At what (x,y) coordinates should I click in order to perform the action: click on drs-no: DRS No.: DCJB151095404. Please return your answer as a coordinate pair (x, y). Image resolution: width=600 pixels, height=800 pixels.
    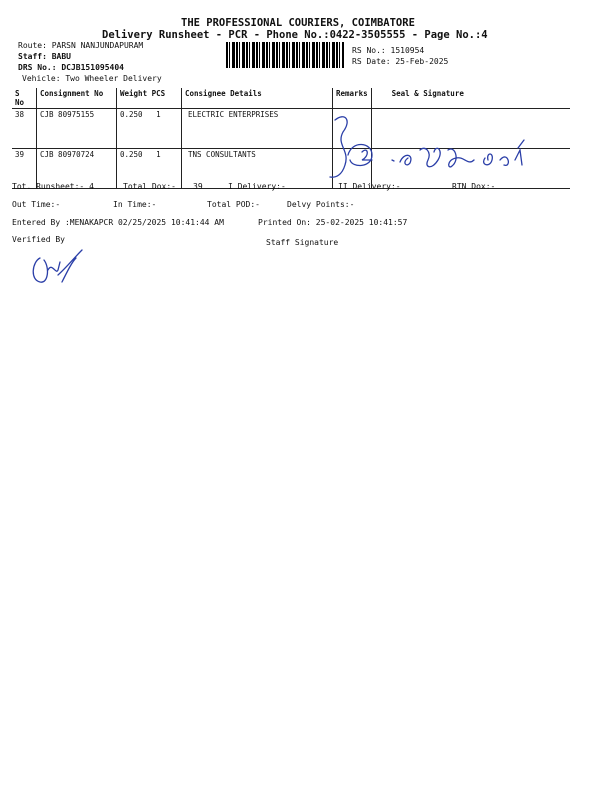
    Looking at the image, I should click on (71, 67).